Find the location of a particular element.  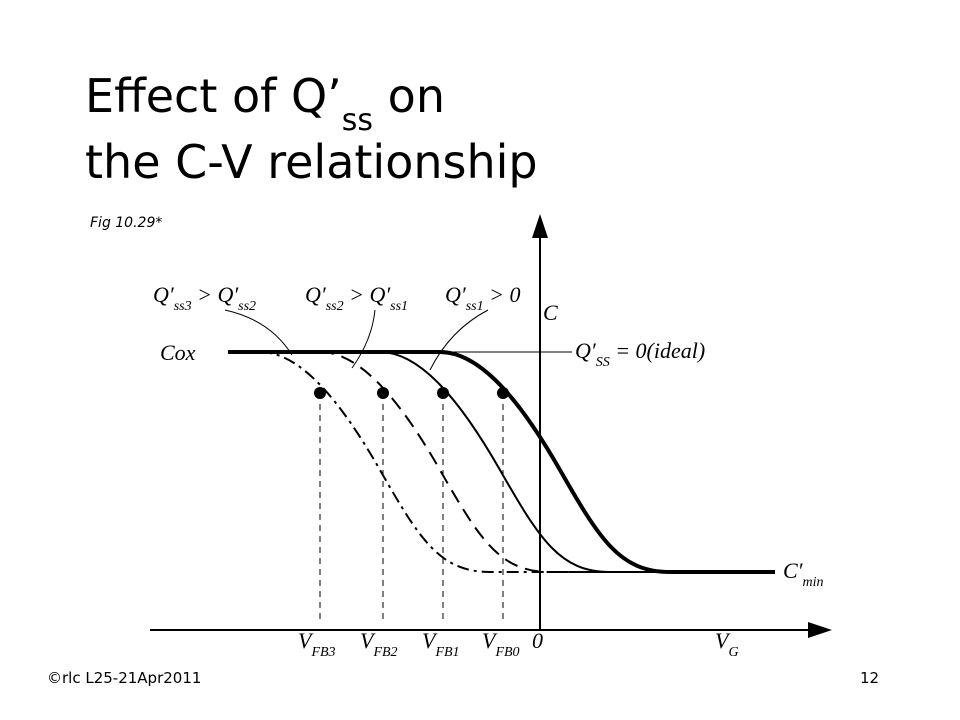

footer-left: ©rlc L25-21Apr2011 is located at coordinates (124, 678).